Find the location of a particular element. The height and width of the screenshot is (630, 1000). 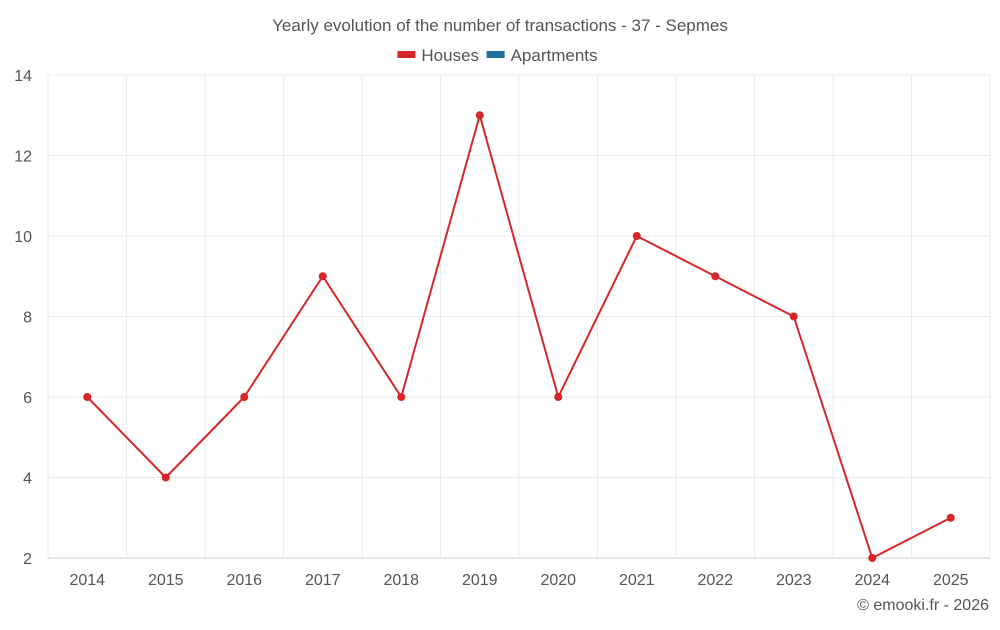

x-tick-label: 2016 is located at coordinates (244, 580).